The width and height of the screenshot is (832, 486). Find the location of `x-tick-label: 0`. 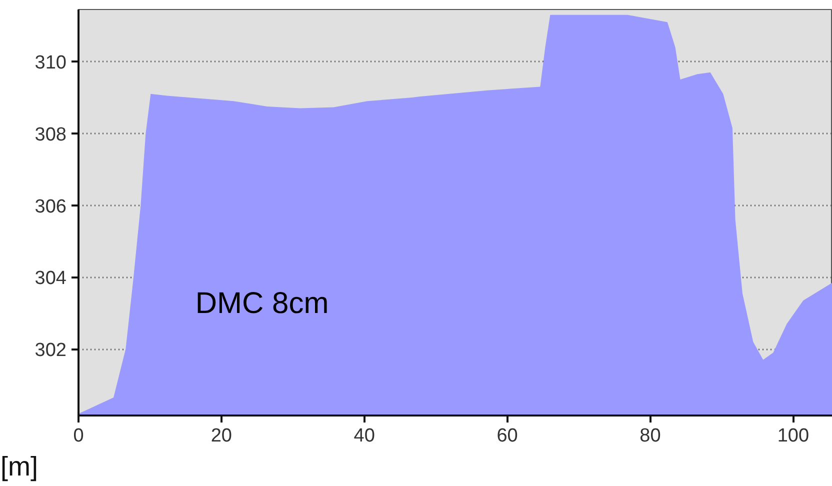

x-tick-label: 0 is located at coordinates (78, 436).